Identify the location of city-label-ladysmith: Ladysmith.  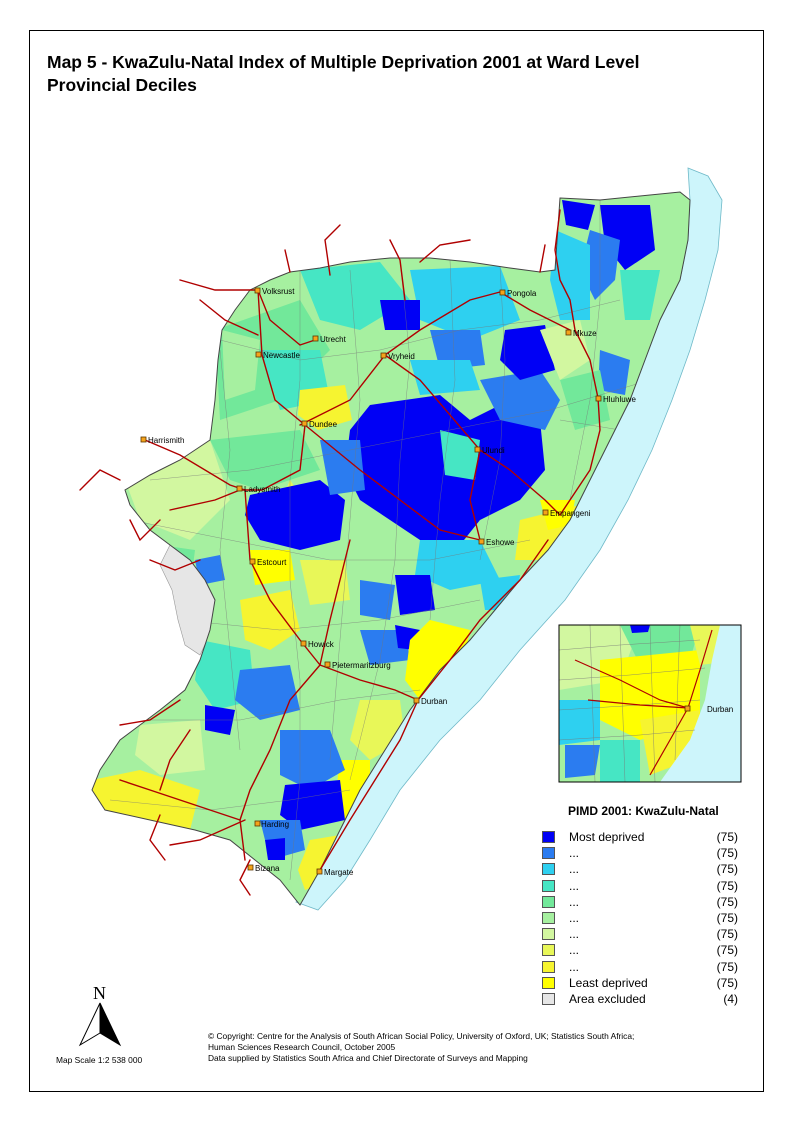
(262, 489).